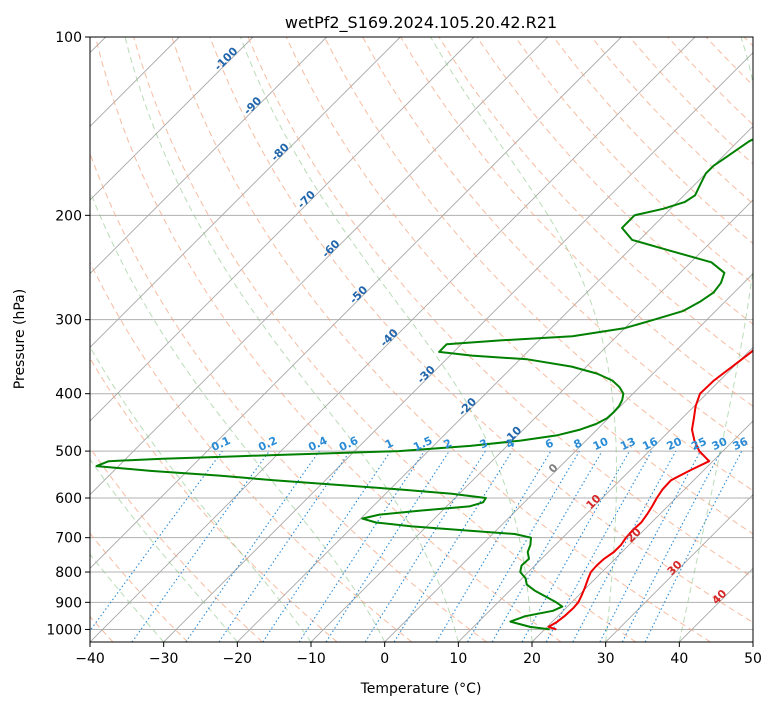  Describe the element at coordinates (68, 573) in the screenshot. I see `y-tick-label: 800` at that location.